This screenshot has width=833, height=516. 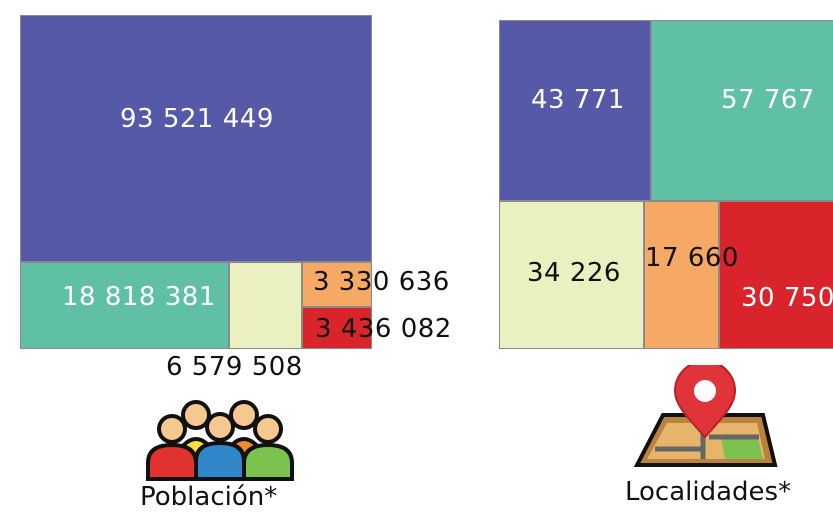 What do you see at coordinates (692, 258) in the screenshot?
I see `value-label: 17 660` at bounding box center [692, 258].